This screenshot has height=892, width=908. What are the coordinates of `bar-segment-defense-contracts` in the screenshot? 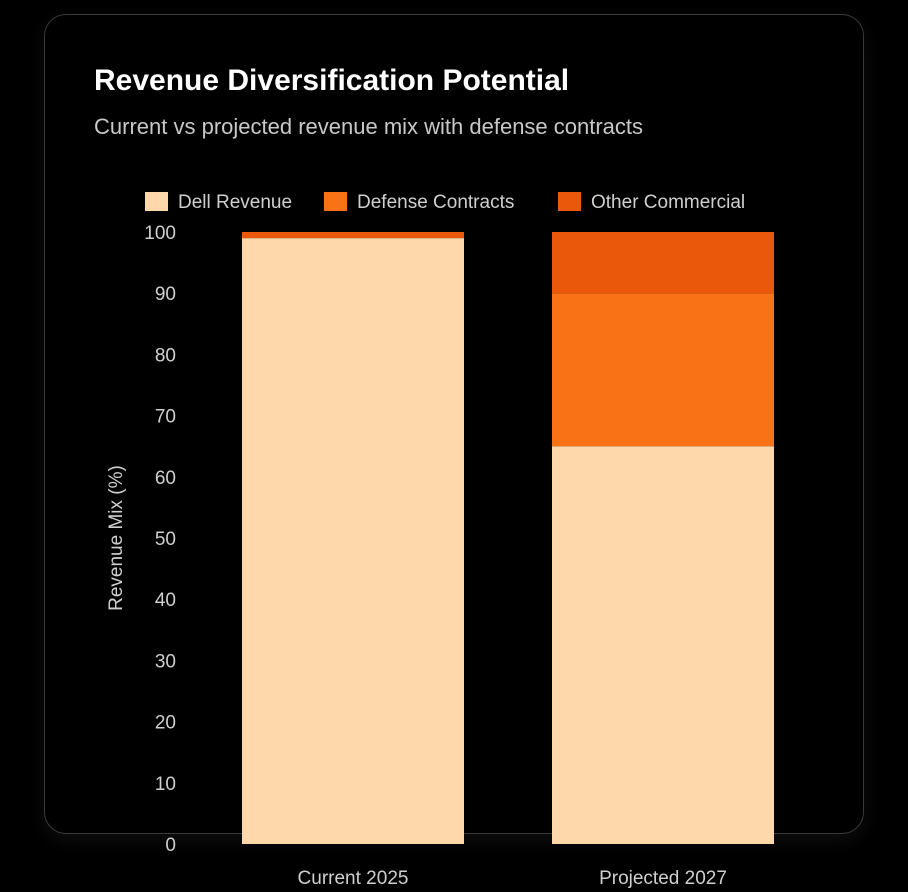 It's located at (663, 370).